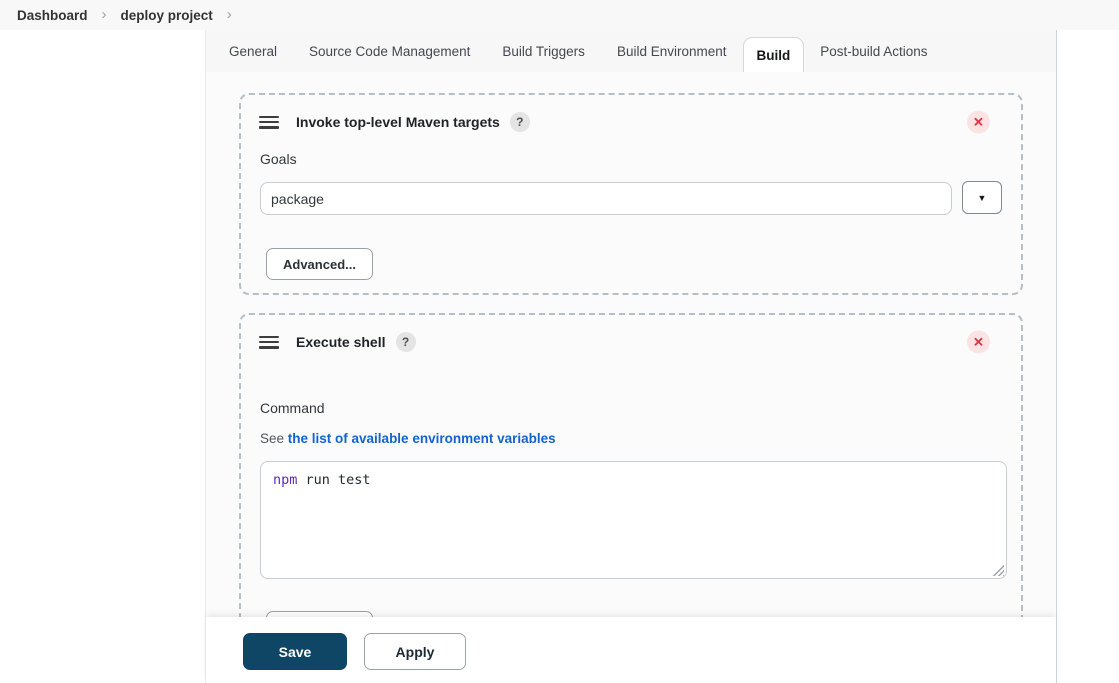 This screenshot has width=1119, height=683. Describe the element at coordinates (253, 51) in the screenshot. I see `tab-general: General` at that location.